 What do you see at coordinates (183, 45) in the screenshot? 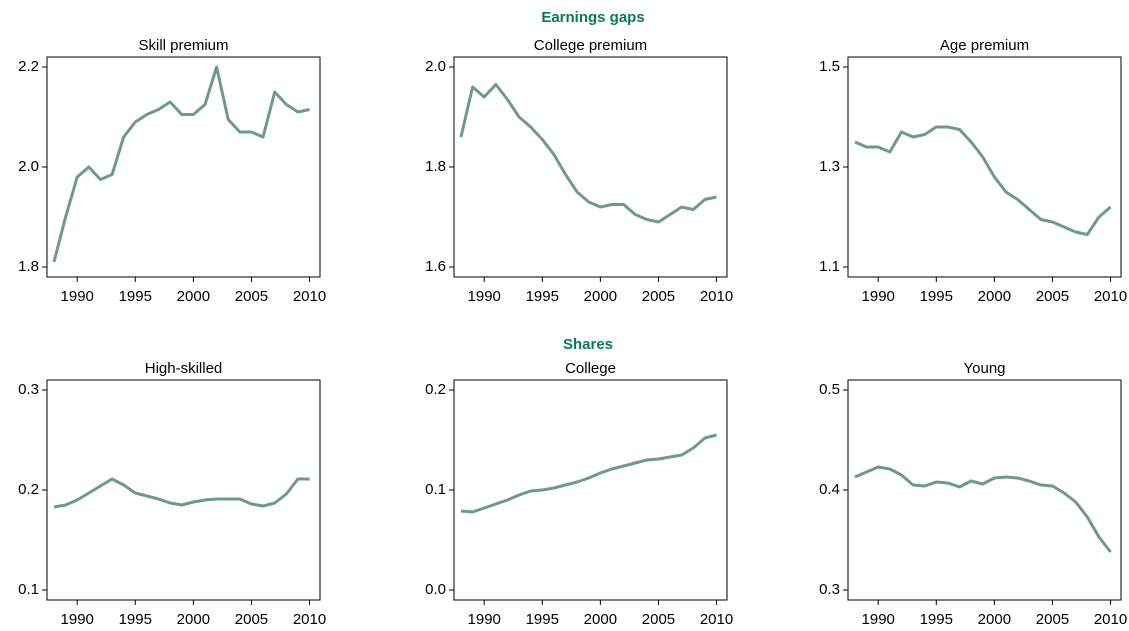
I see `panel-title: Skill premium` at bounding box center [183, 45].